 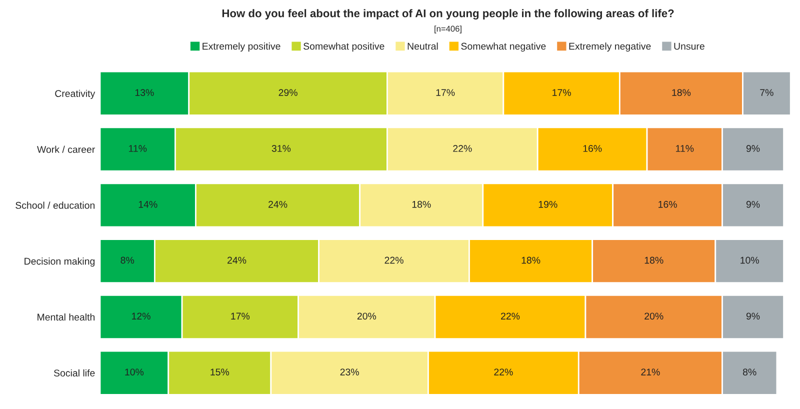 I want to click on legend-label: Extremely negative, so click(x=610, y=47).